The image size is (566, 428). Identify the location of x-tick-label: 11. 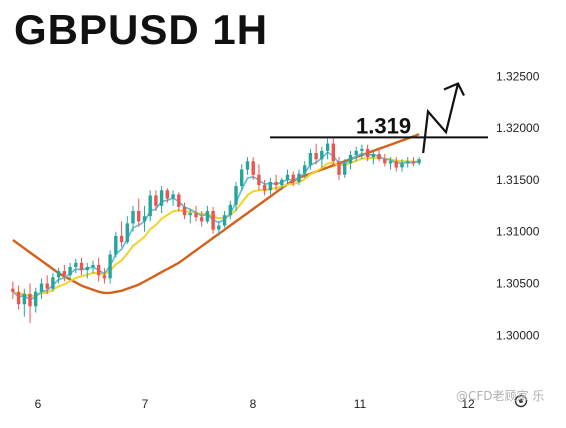
(360, 404).